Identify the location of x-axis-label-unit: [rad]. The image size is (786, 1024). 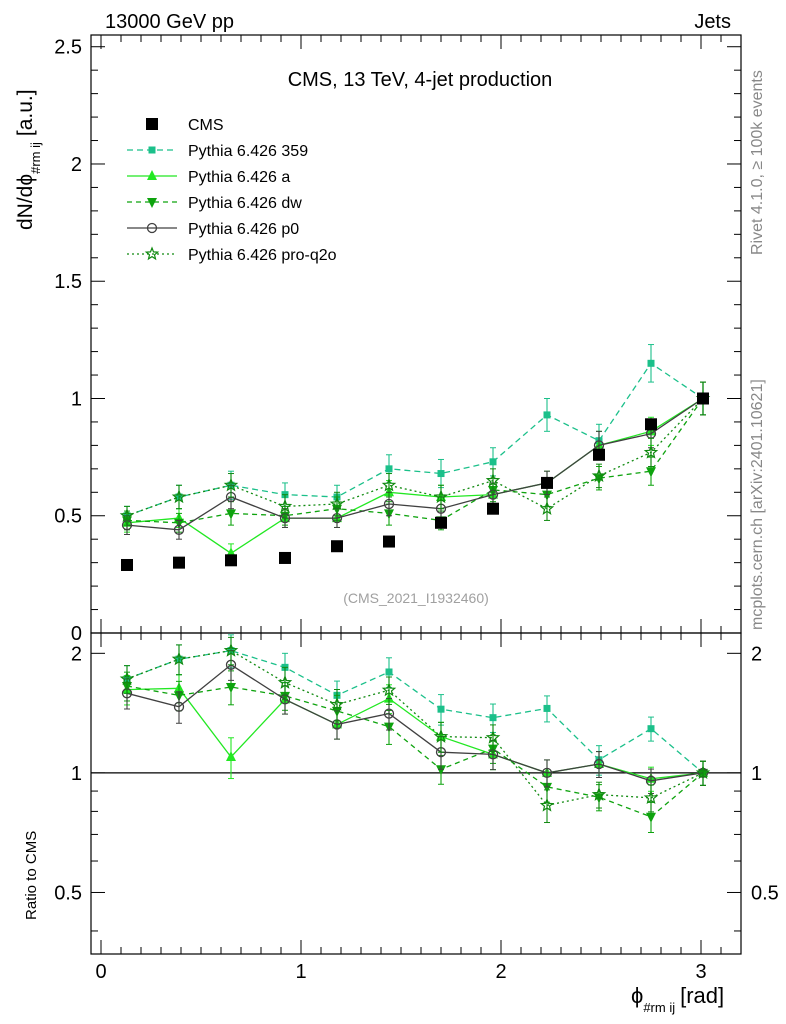
(702, 995).